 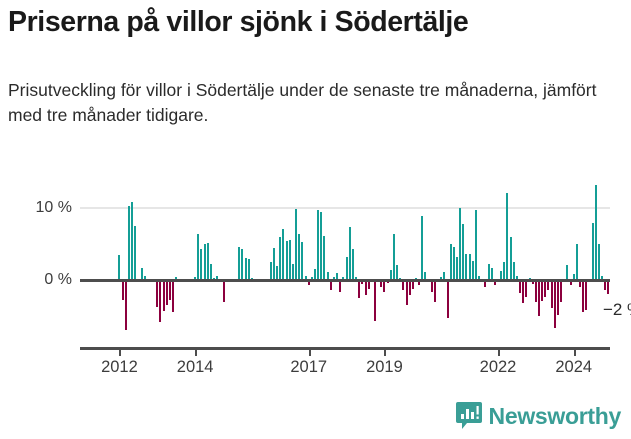 What do you see at coordinates (555, 415) in the screenshot?
I see `logo-wordmark: Newsworthy` at bounding box center [555, 415].